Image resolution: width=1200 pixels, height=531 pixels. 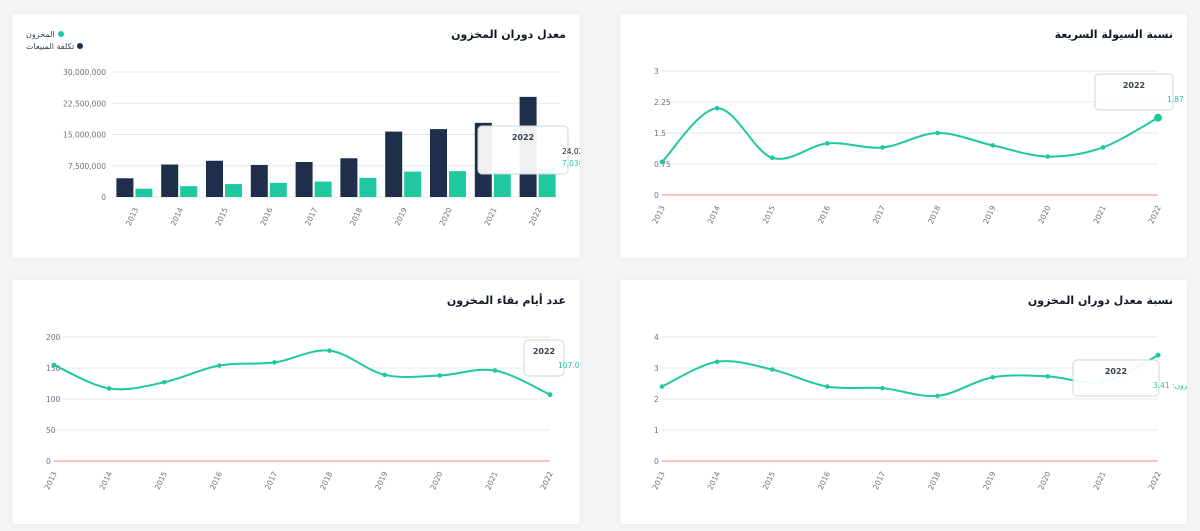 What do you see at coordinates (1113, 34) in the screenshot?
I see `chart-title: نسبة السيولة السريعة` at bounding box center [1113, 34].